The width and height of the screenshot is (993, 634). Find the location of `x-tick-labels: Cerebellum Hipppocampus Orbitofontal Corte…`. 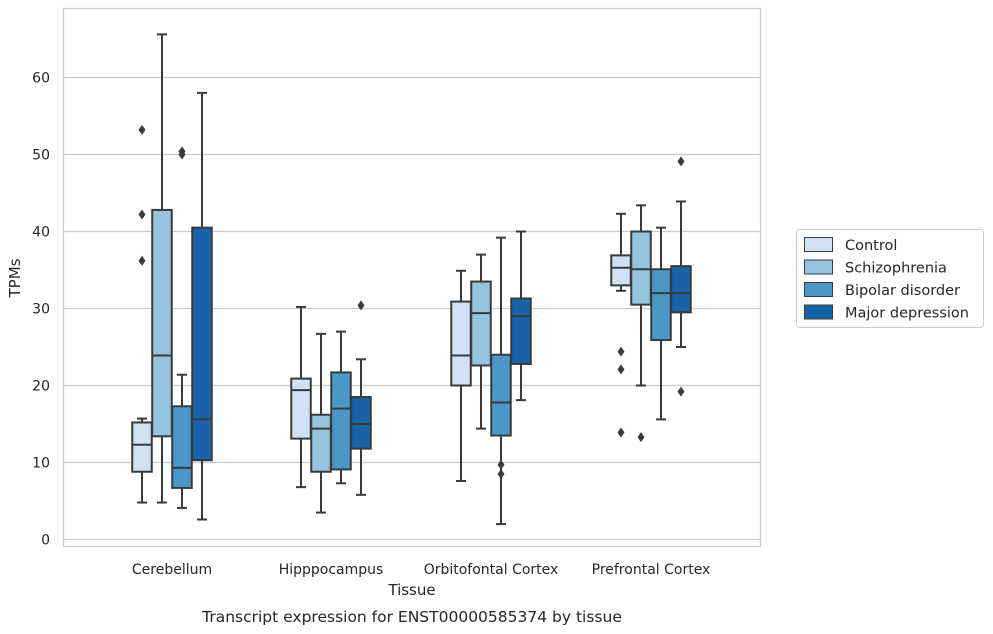

x-tick-labels: Cerebellum Hipppocampus Orbitofontal Corte… is located at coordinates (421, 570).